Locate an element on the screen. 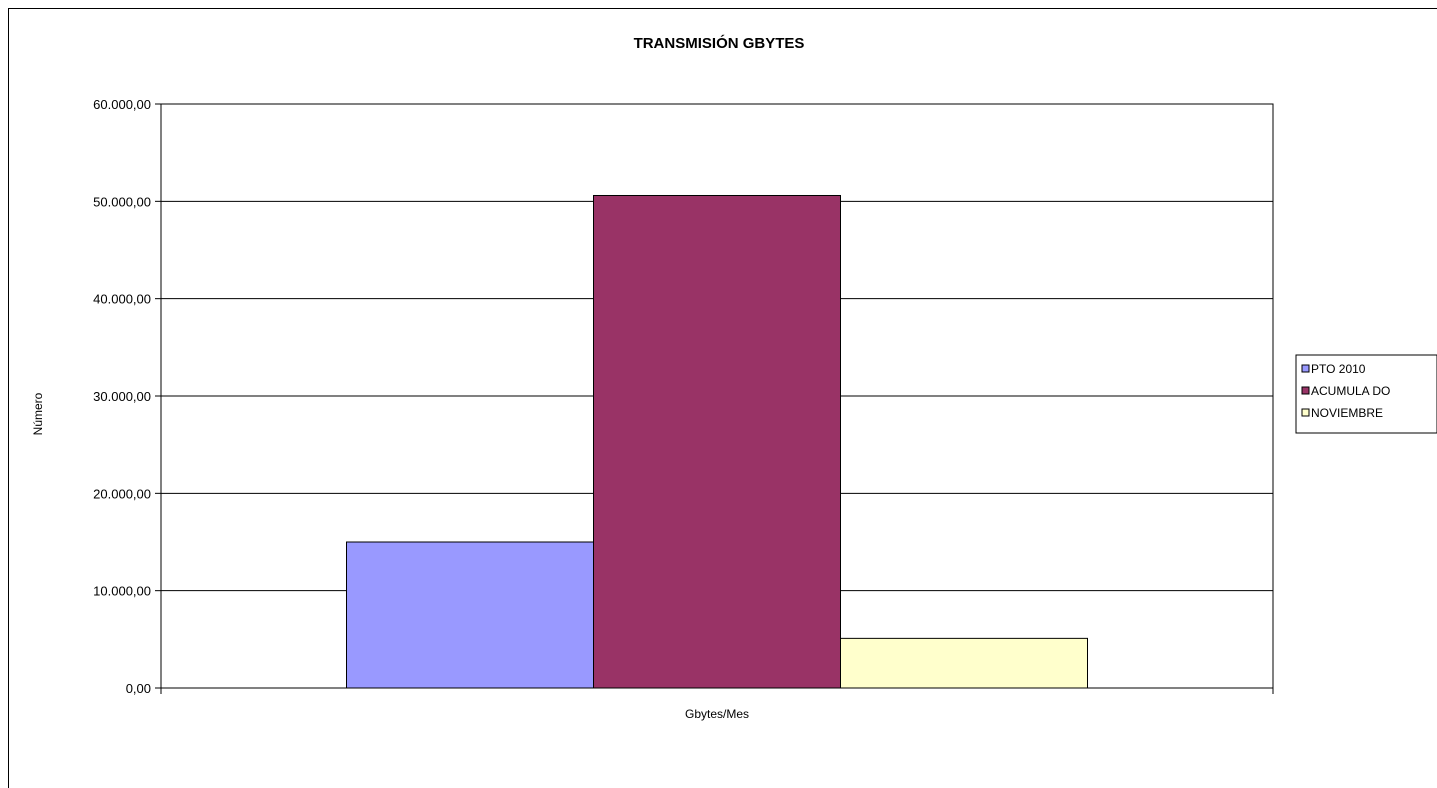 This screenshot has width=1437, height=788. bar-acumula-do is located at coordinates (717, 441).